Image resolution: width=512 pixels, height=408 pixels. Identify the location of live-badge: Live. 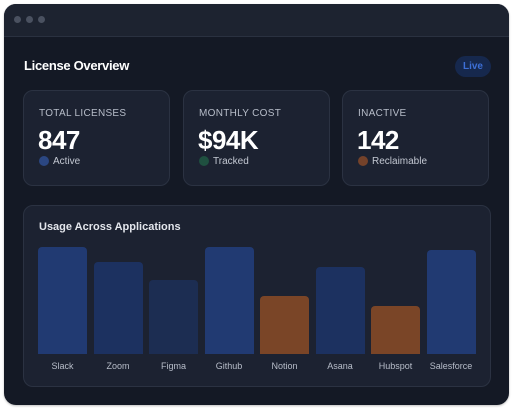
(473, 66).